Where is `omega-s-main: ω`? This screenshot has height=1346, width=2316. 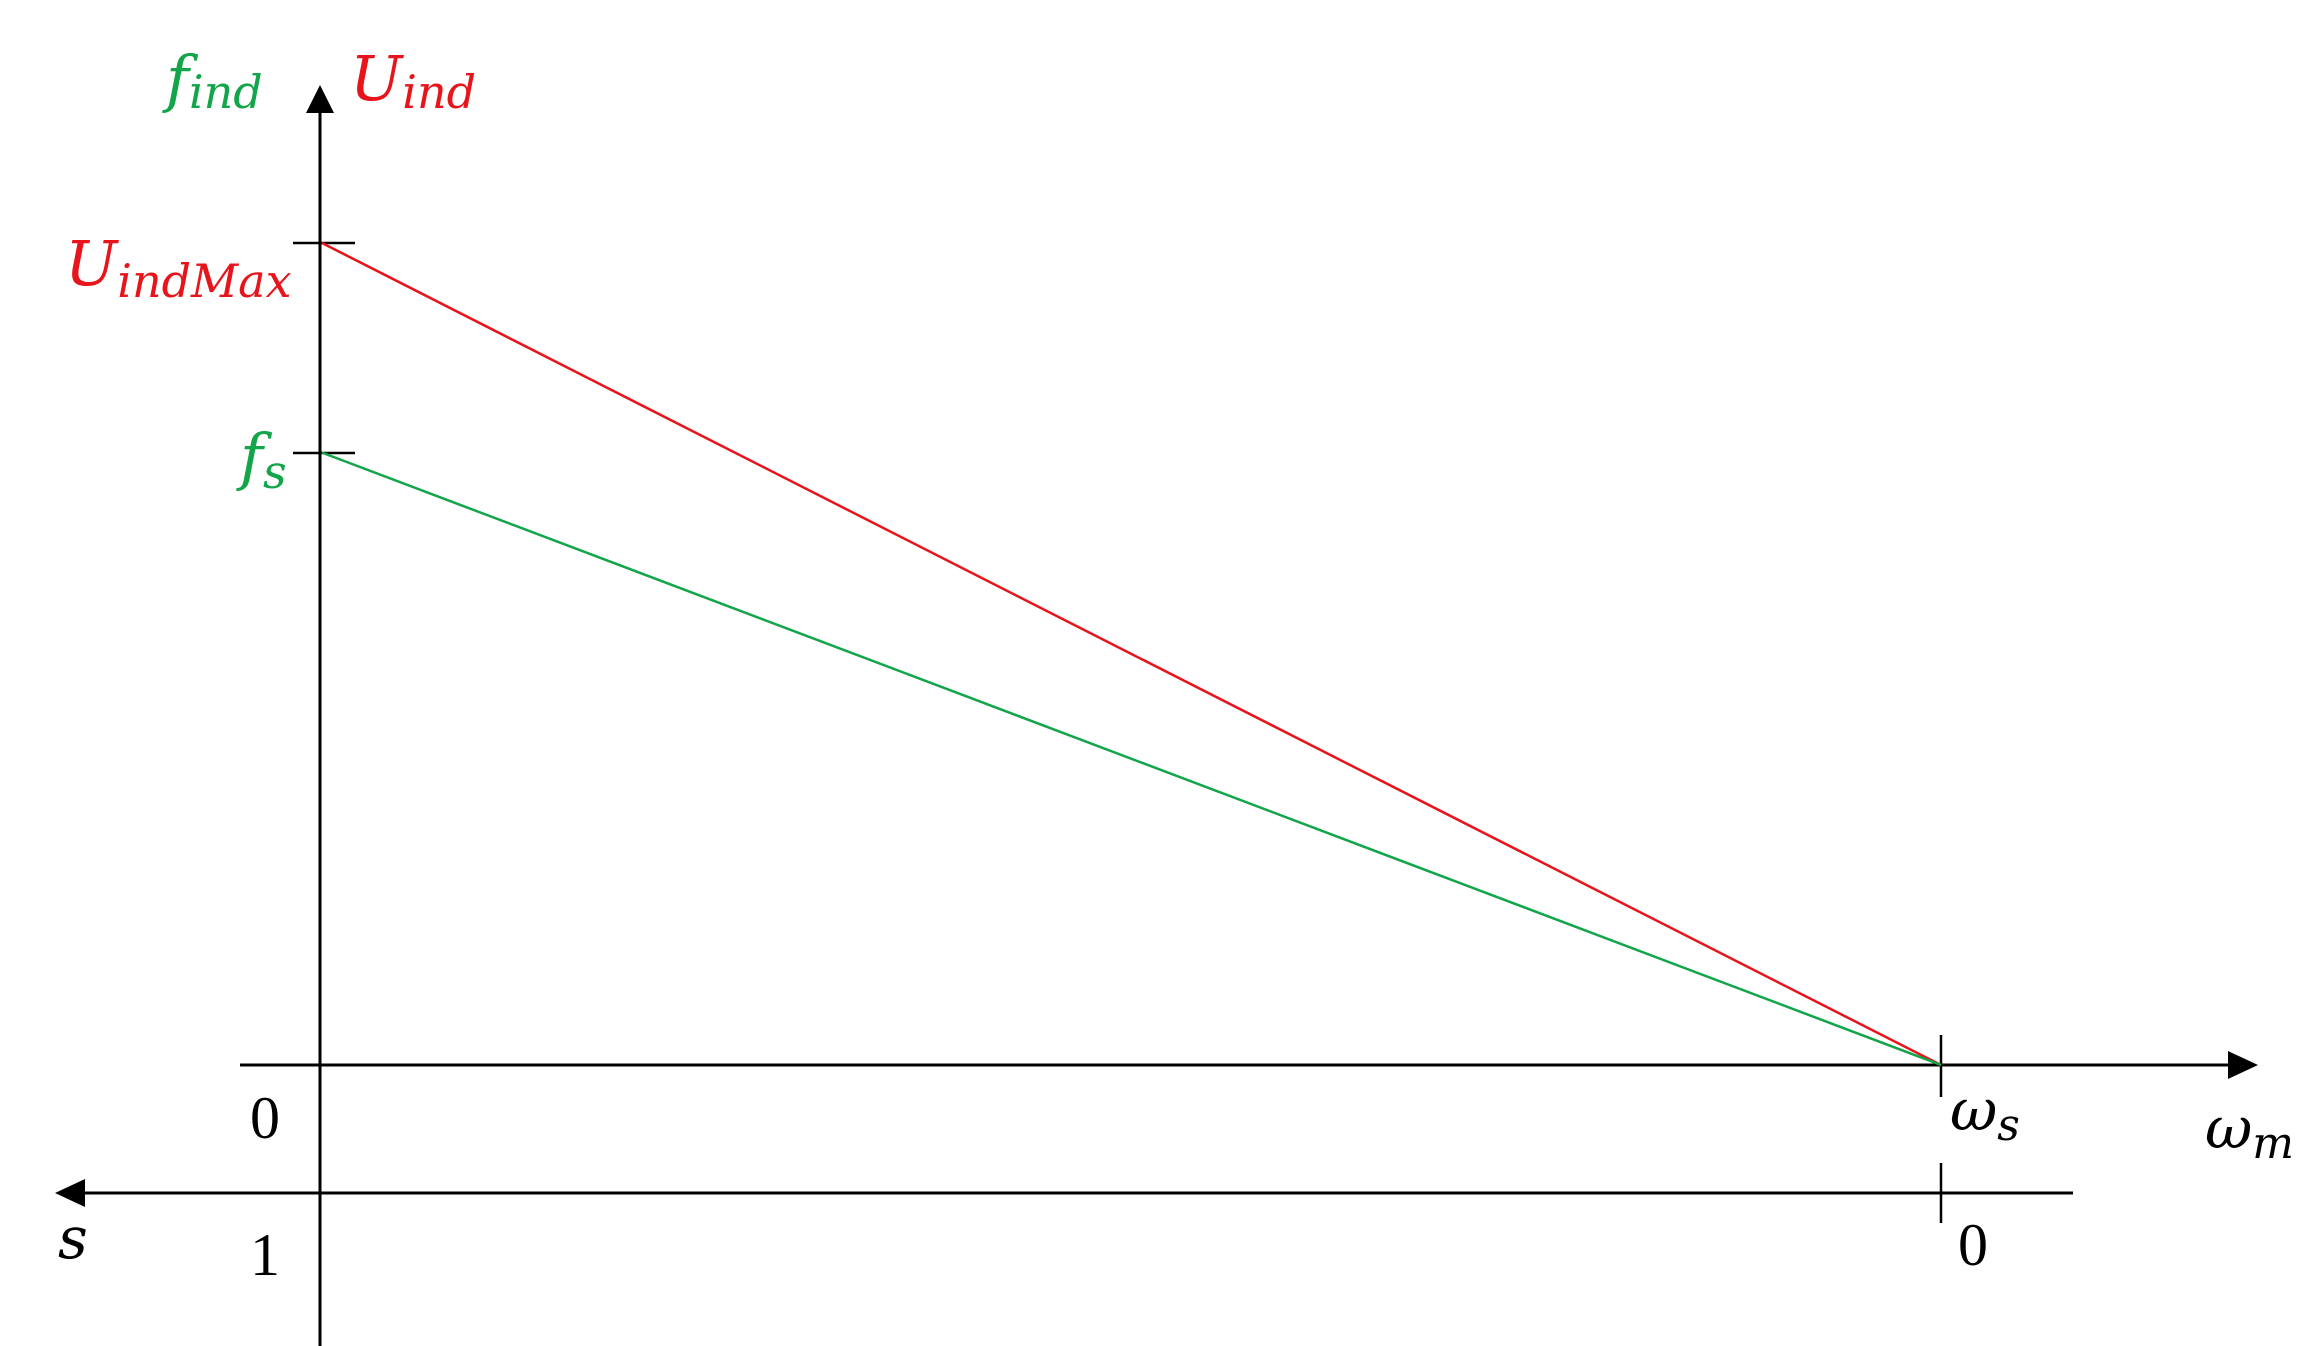 omega-s-main: ω is located at coordinates (1973, 1110).